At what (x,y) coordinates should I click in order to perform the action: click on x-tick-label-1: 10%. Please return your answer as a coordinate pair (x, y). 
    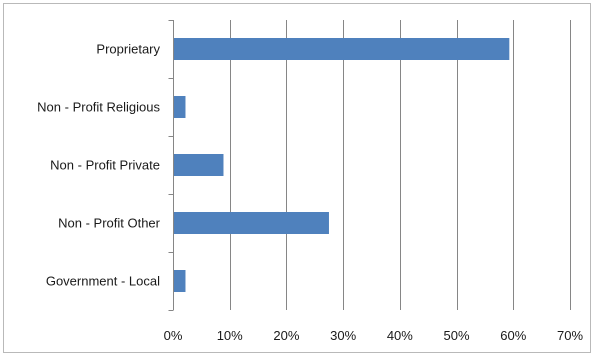
    Looking at the image, I should click on (230, 335).